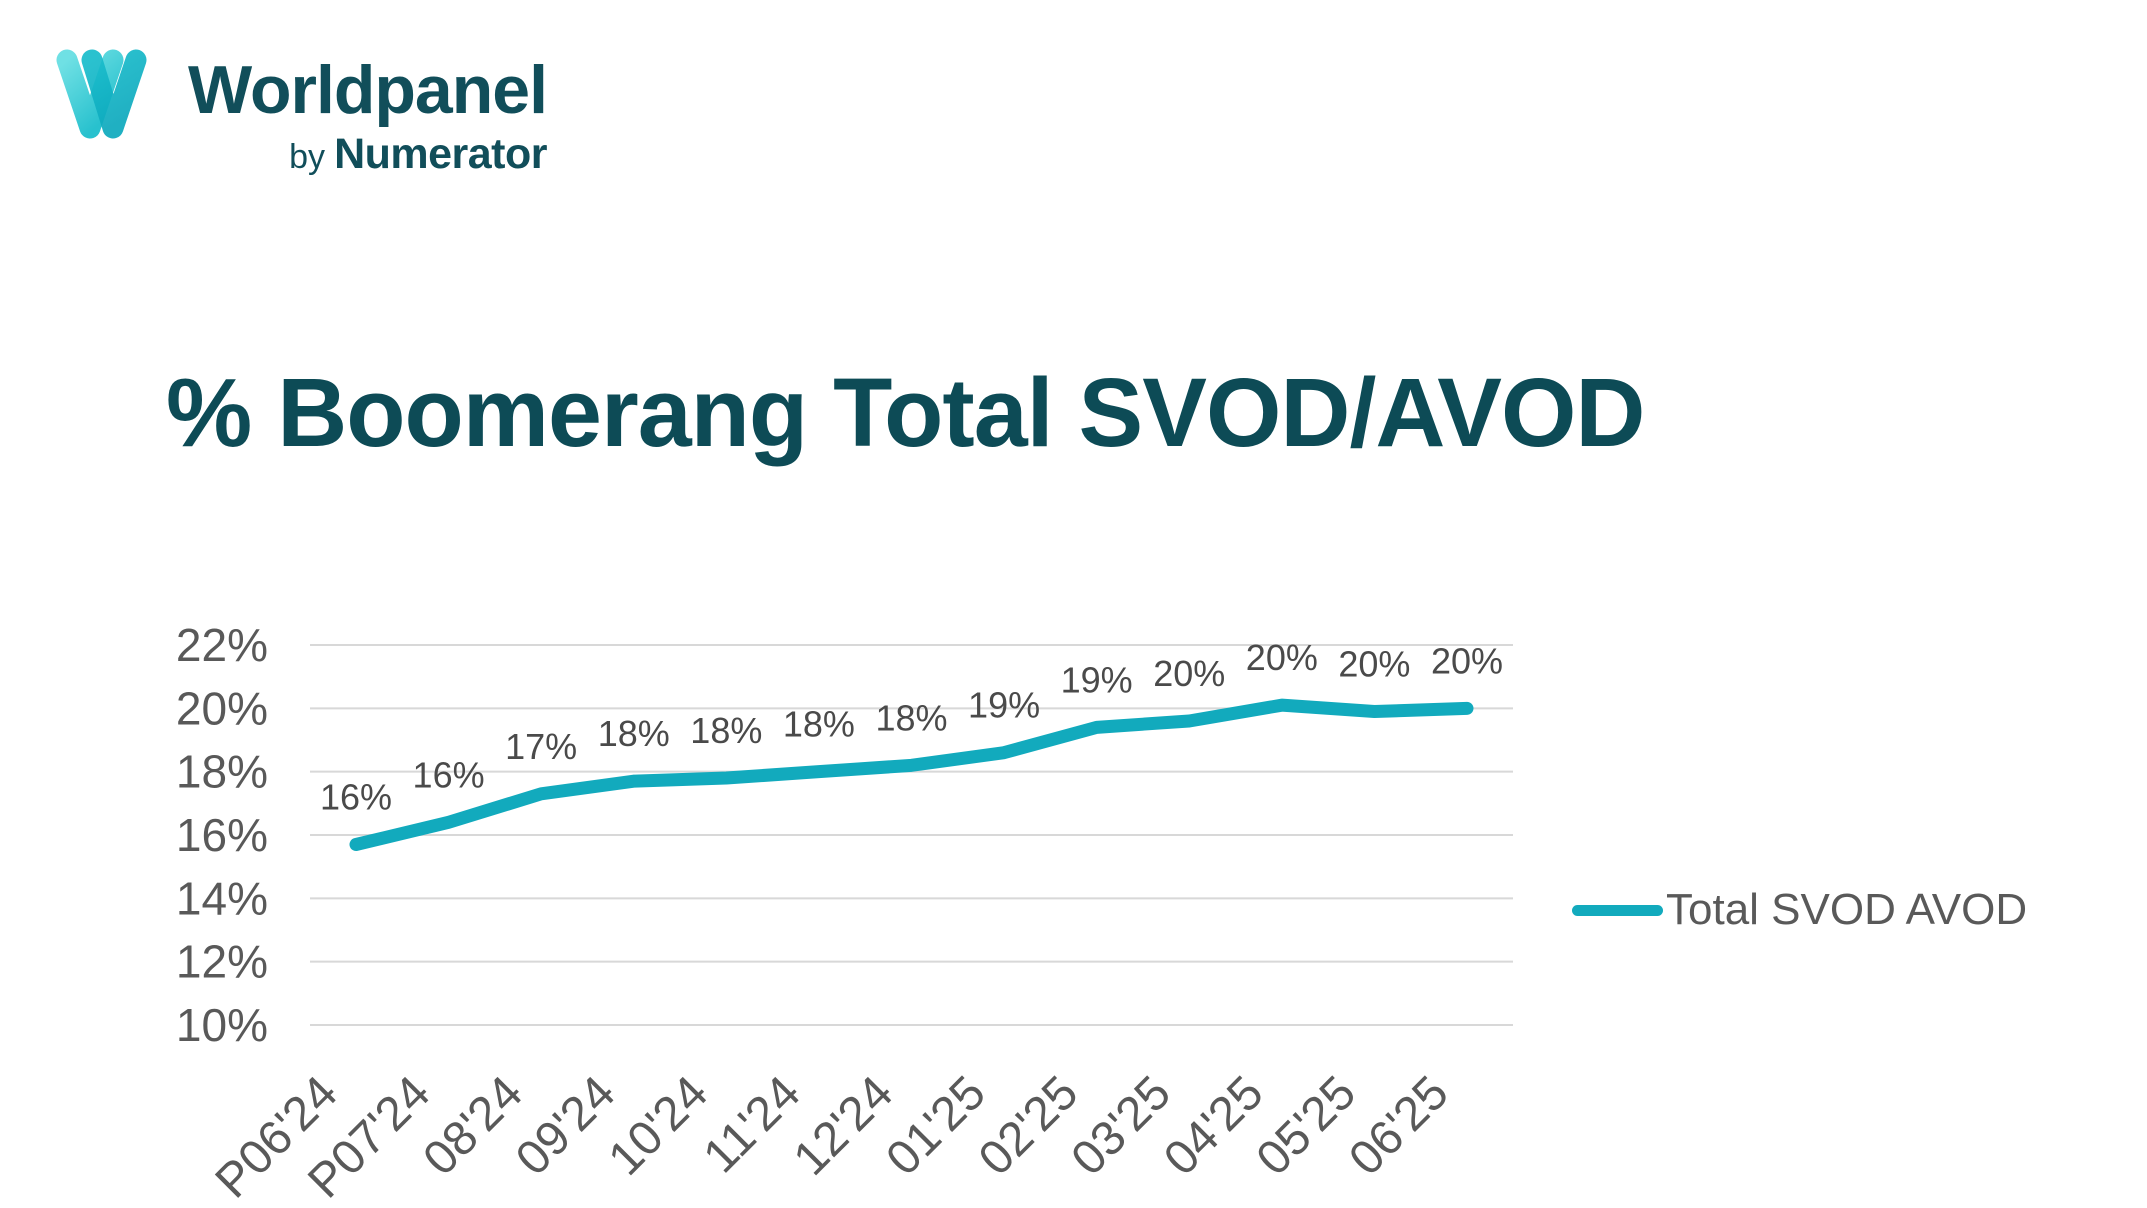 The image size is (2147, 1208). What do you see at coordinates (658, 1125) in the screenshot?
I see `x-axis-tick-label: 10'24` at bounding box center [658, 1125].